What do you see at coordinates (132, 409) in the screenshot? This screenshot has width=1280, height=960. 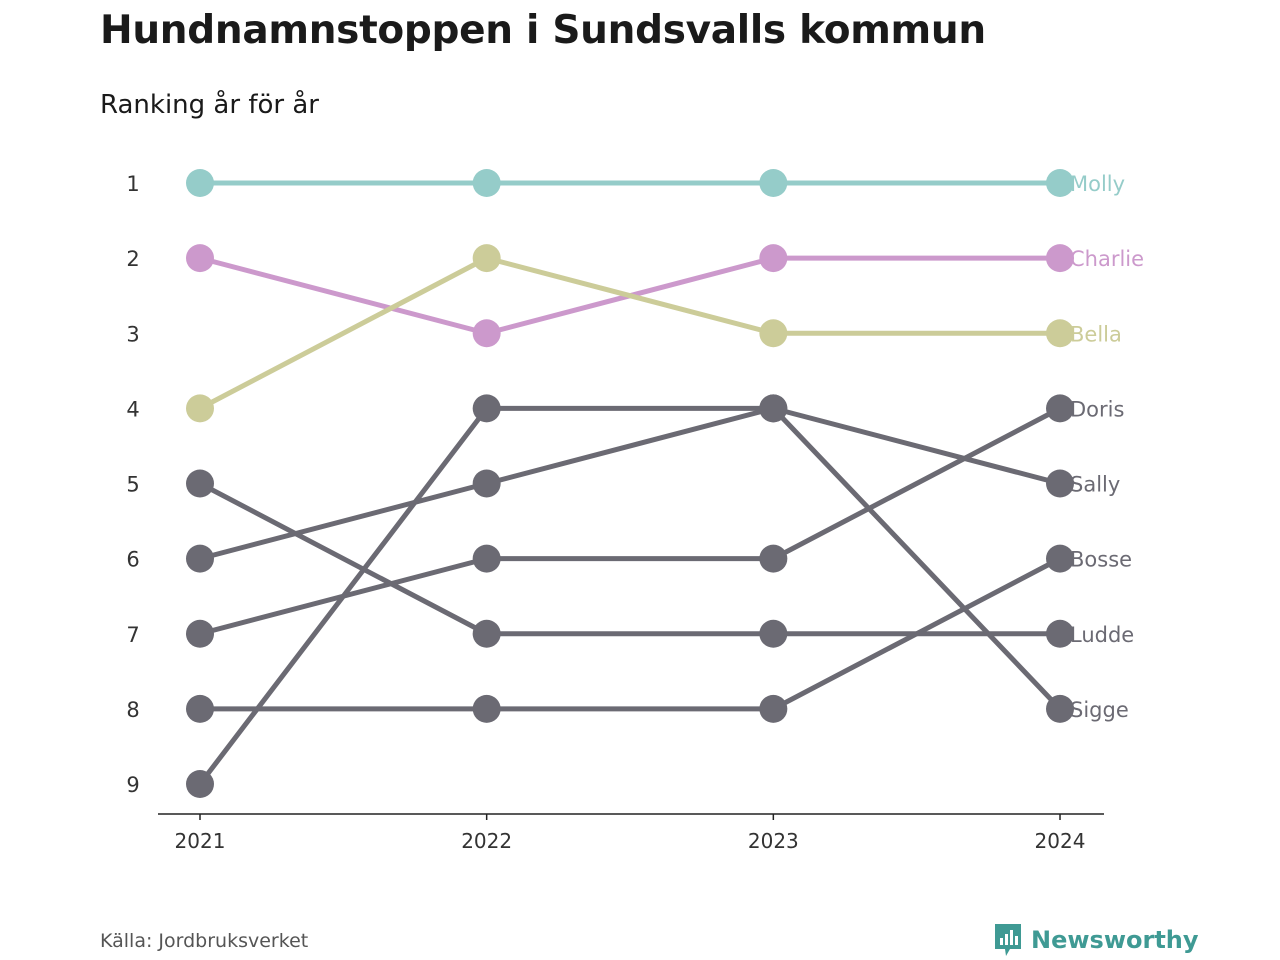 I see `y-tick-label: 4` at bounding box center [132, 409].